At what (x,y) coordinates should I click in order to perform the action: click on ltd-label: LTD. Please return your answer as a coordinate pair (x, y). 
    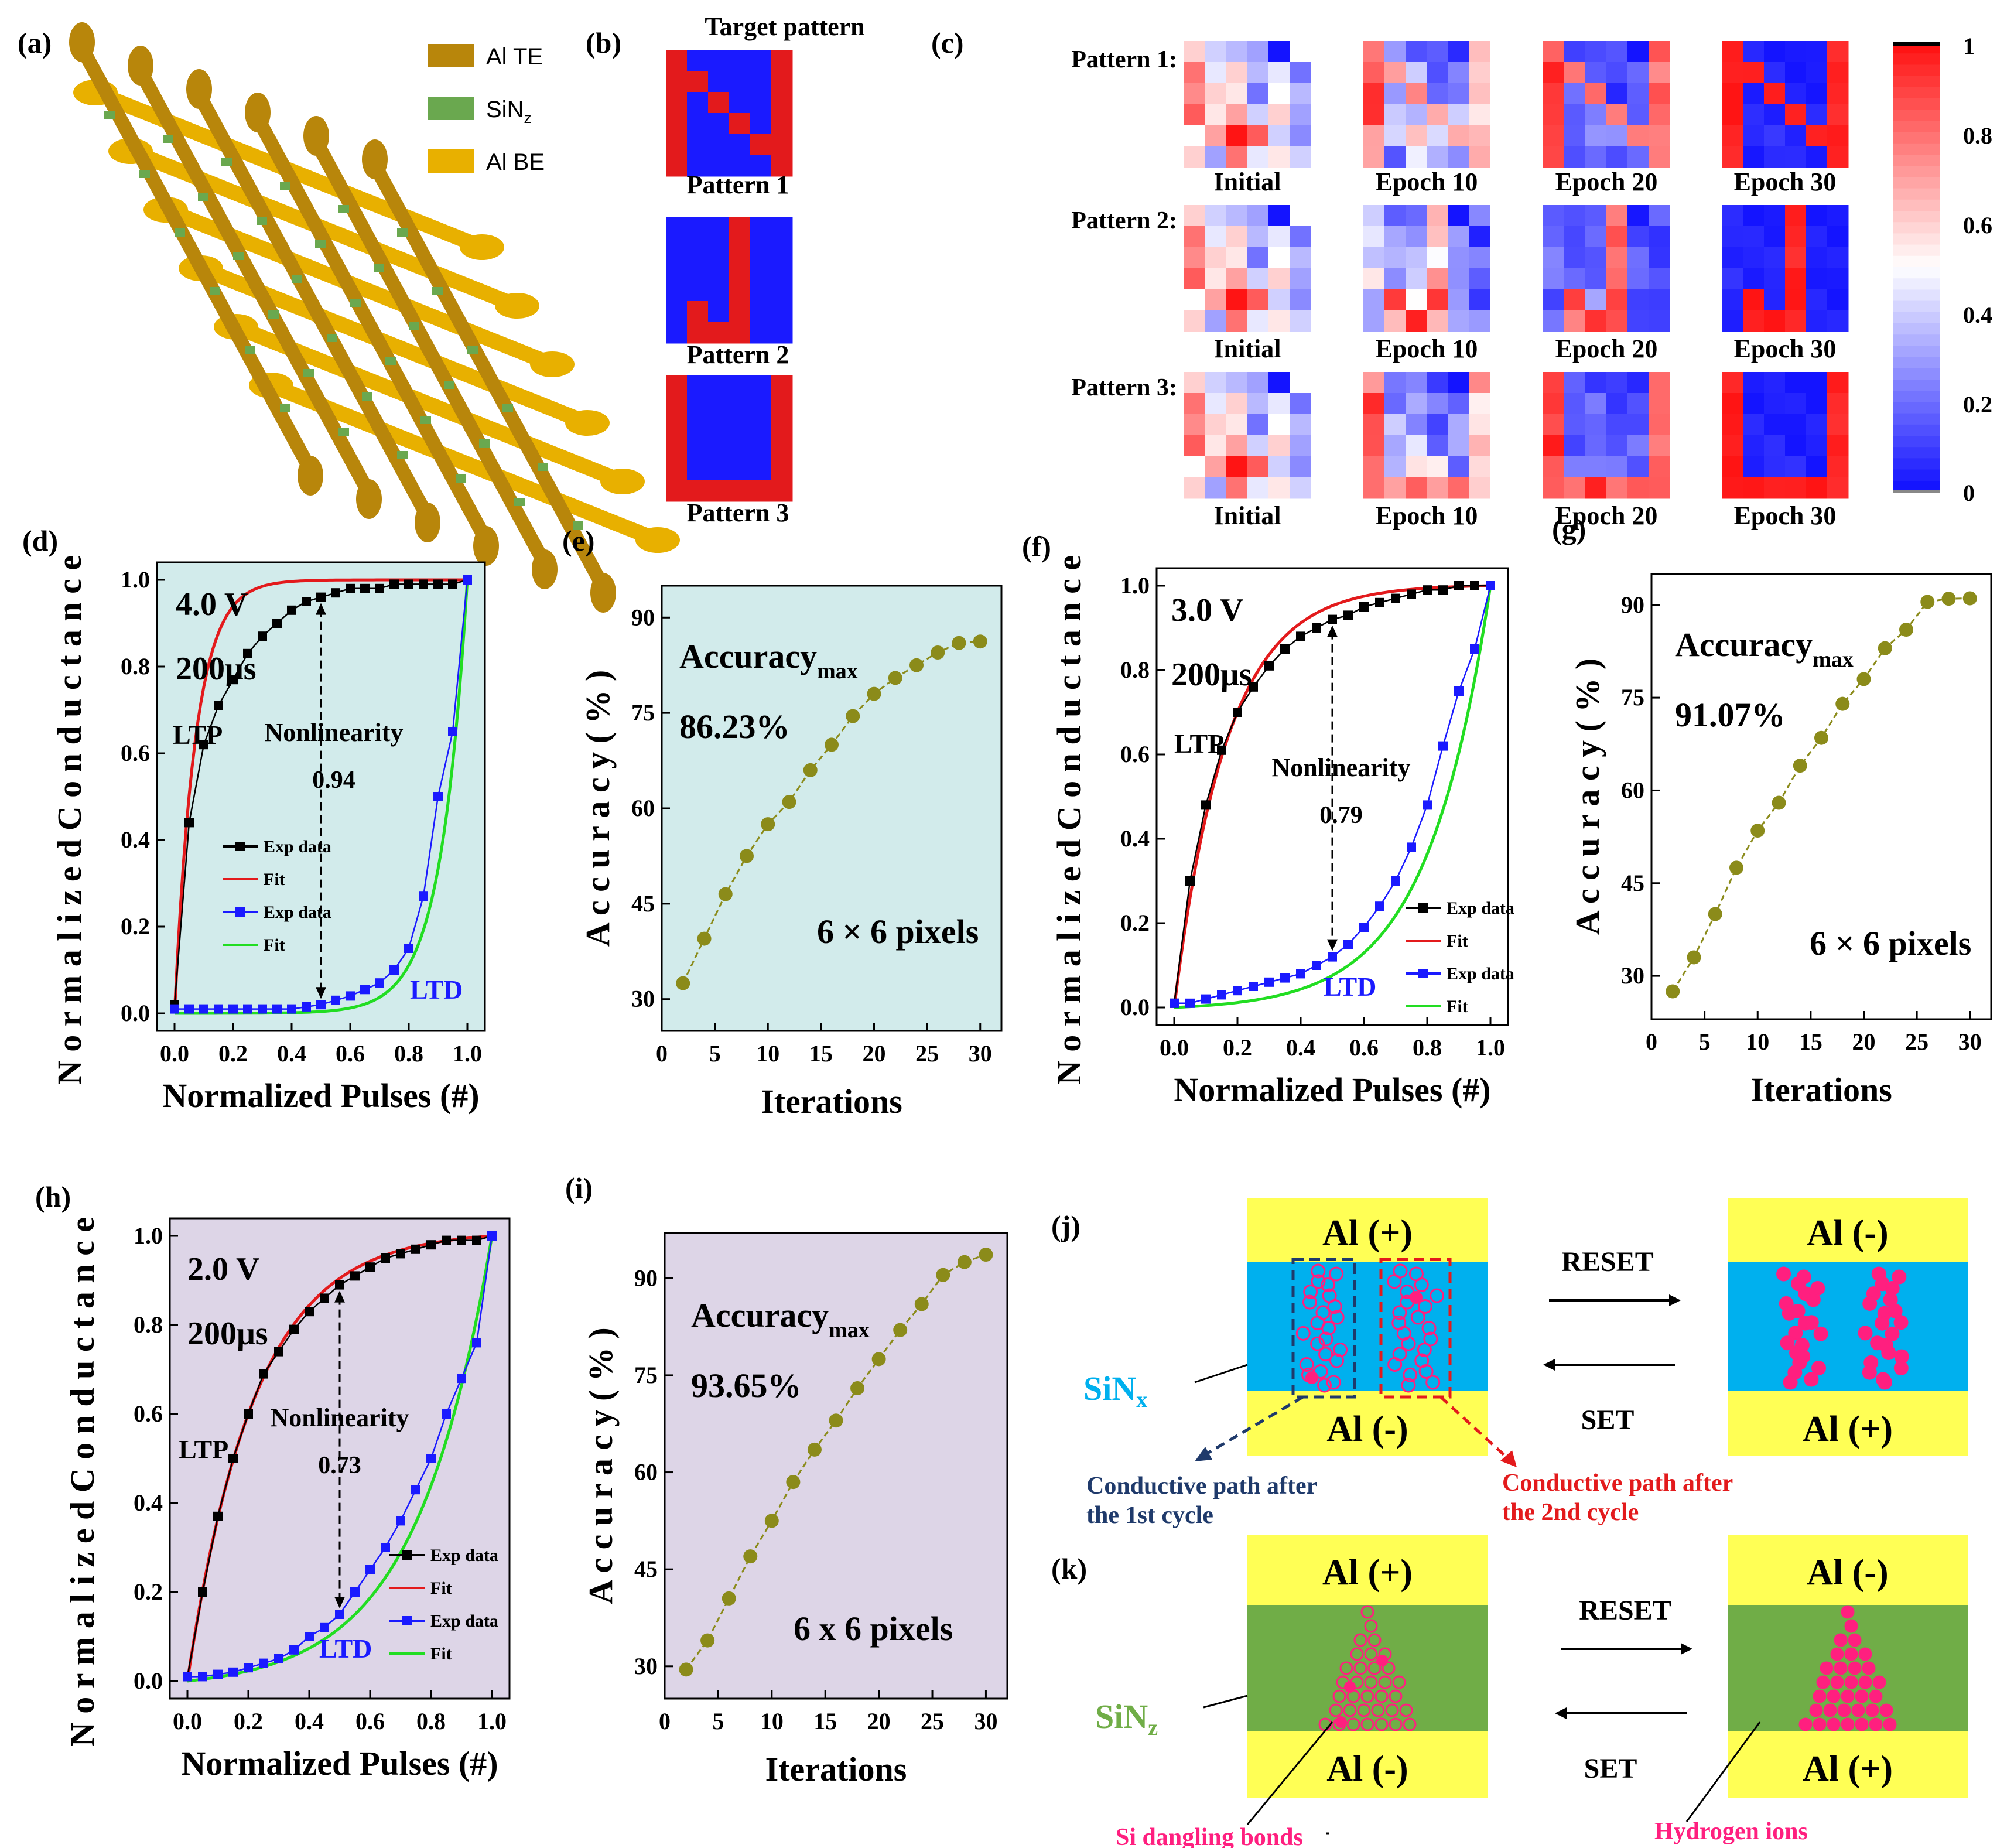
    Looking at the image, I should click on (1350, 987).